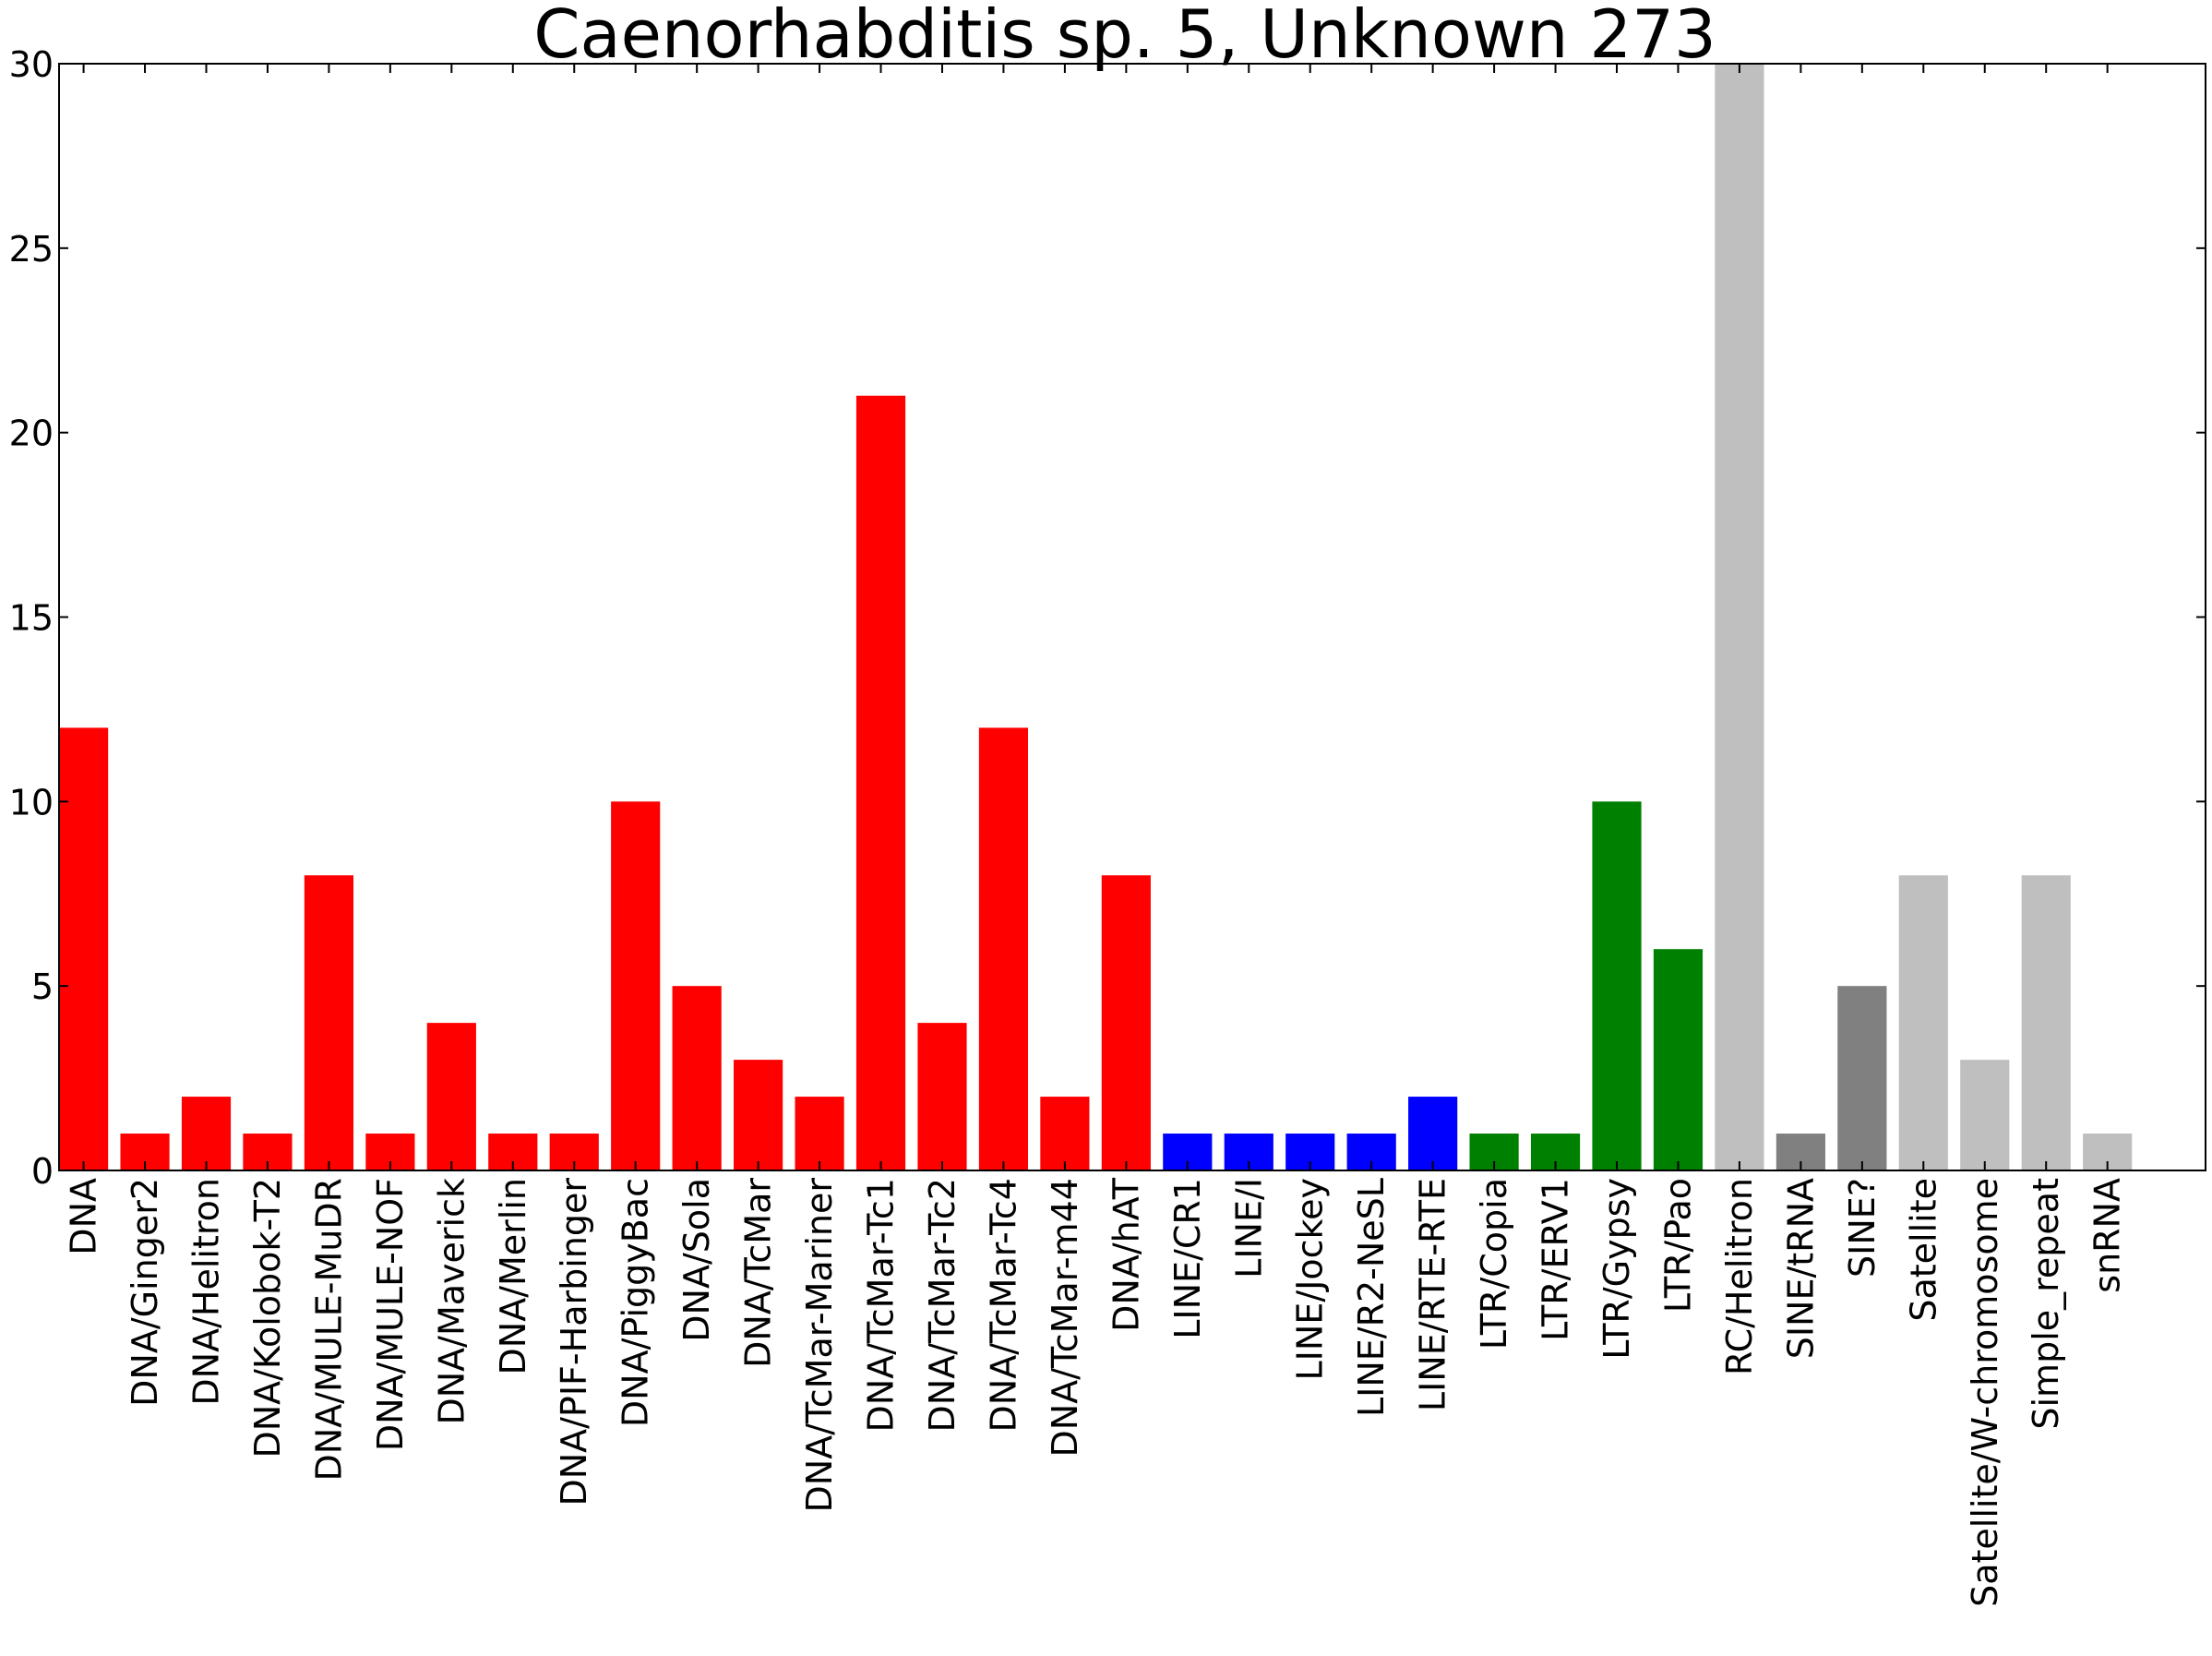 This screenshot has height=1656, width=2212. I want to click on x-tick-label: SINE?, so click(1862, 1228).